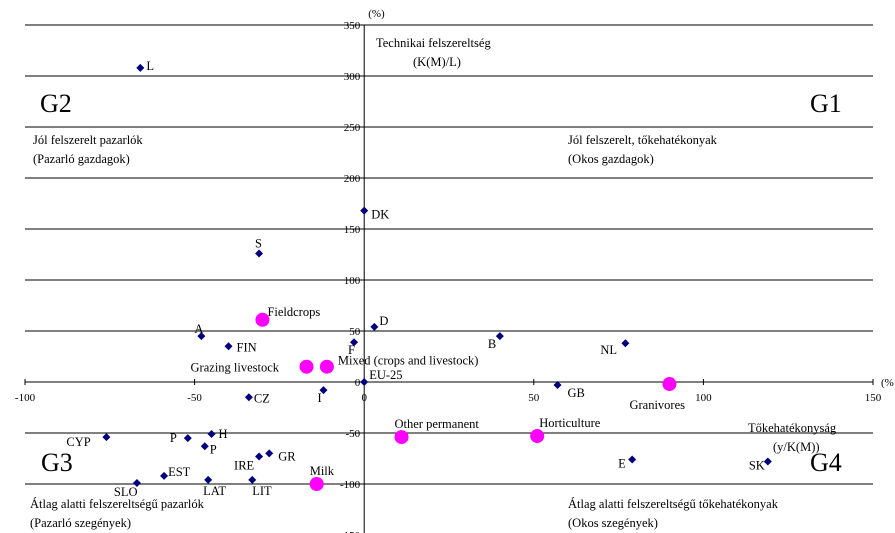  Describe the element at coordinates (376, 14) in the screenshot. I see `y-unit-label: (%)` at that location.